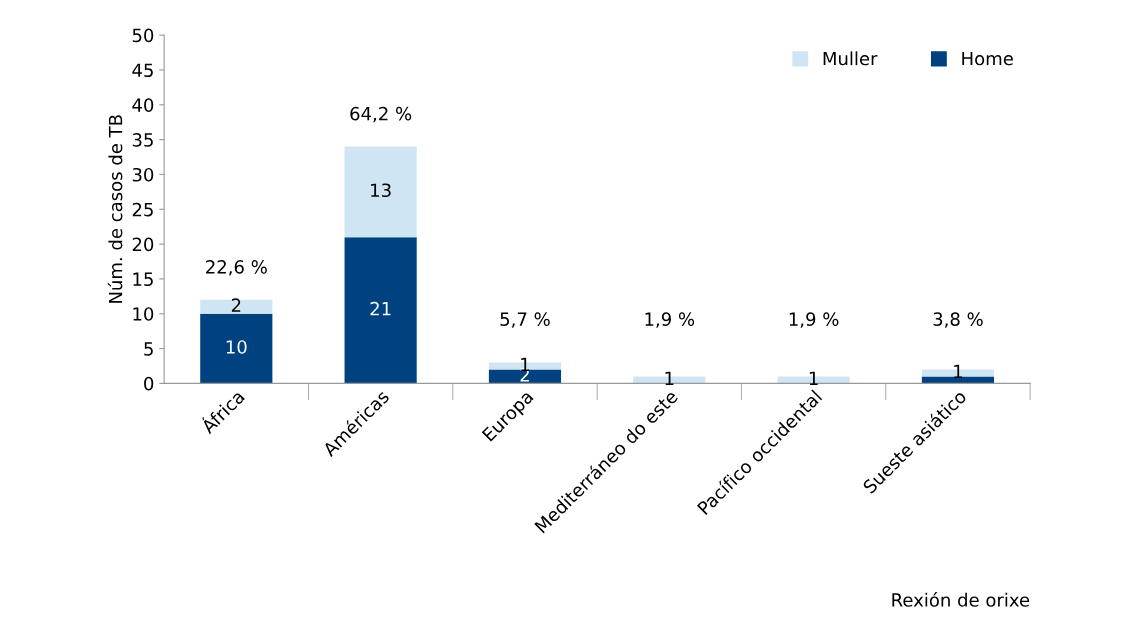 The image size is (1132, 639). Describe the element at coordinates (987, 58) in the screenshot. I see `legend-label: Home` at that location.